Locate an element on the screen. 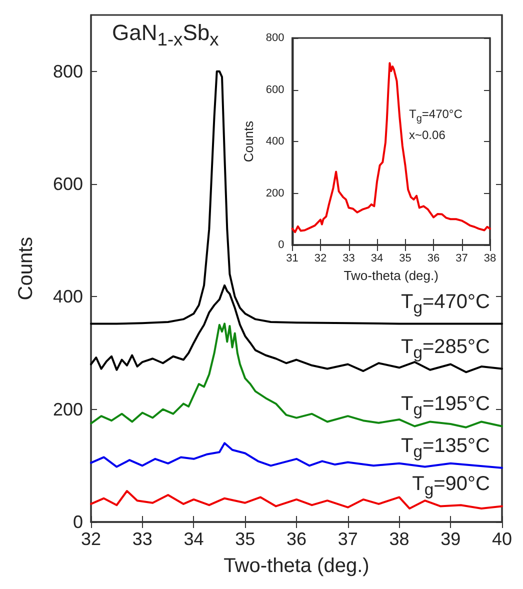 The height and width of the screenshot is (589, 523). series-label: T$_{g}$=285°C is located at coordinates (445, 349).